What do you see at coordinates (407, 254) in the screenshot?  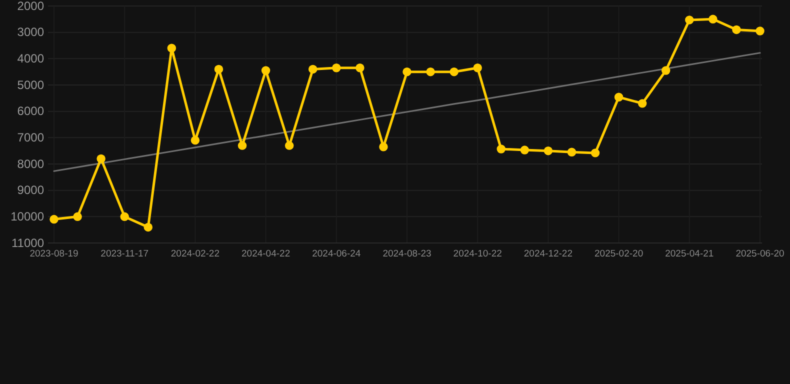 I see `x-tick-label: 2024-08-23` at bounding box center [407, 254].